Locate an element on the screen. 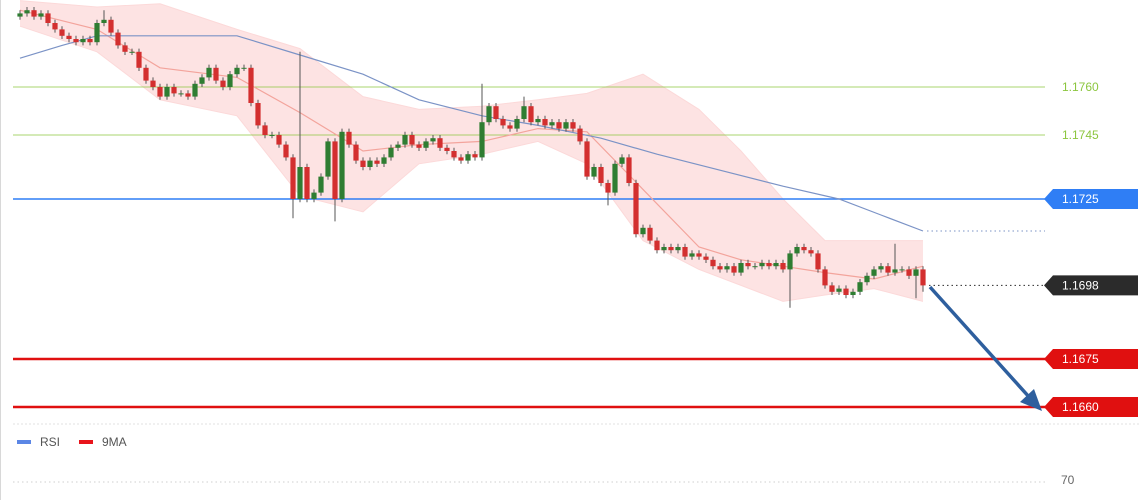  rsi-tick-label: 70 is located at coordinates (1068, 480).